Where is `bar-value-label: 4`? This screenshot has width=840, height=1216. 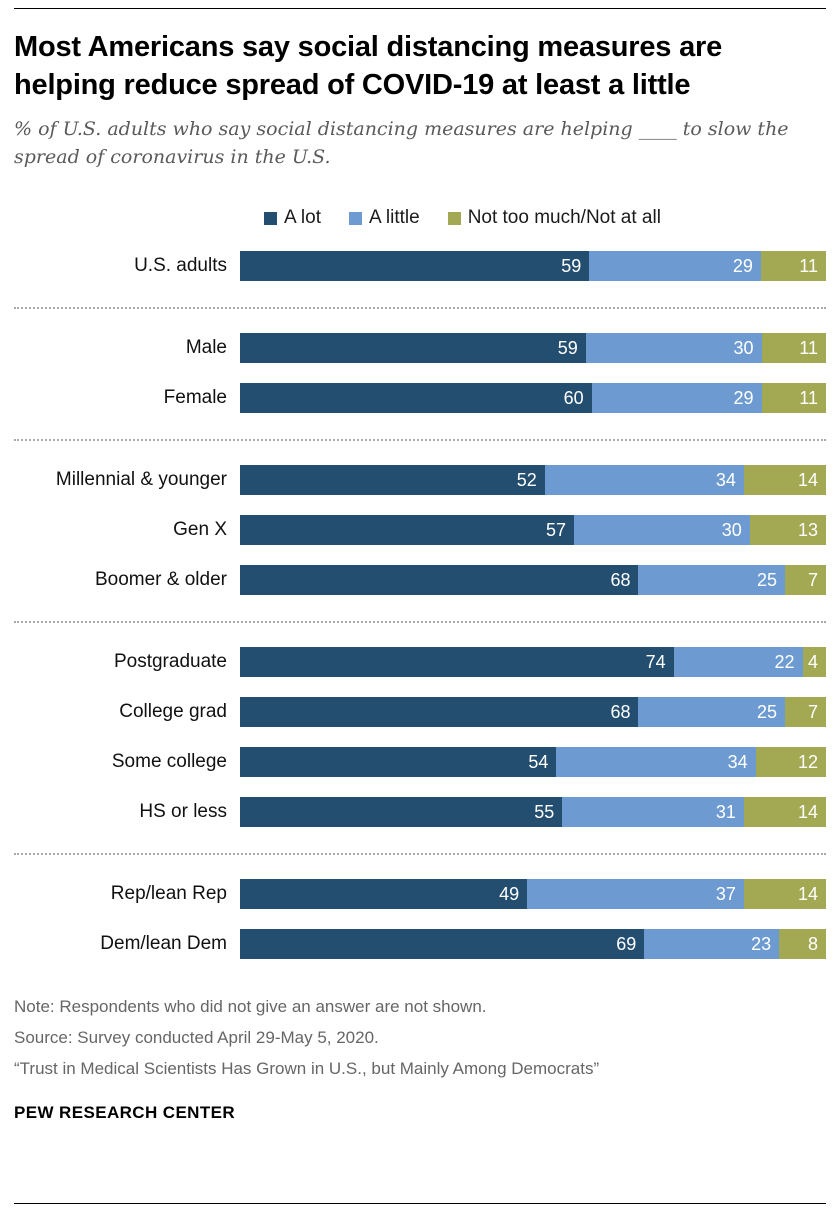 bar-value-label: 4 is located at coordinates (812, 661).